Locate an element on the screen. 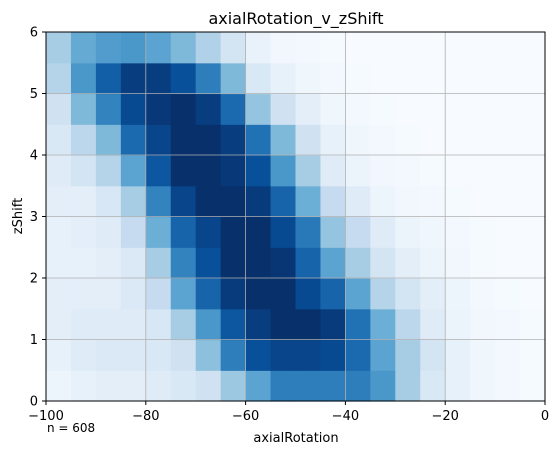 Image resolution: width=558 pixels, height=455 pixels. y-axis-ticks: 0 1 2 3 4 5 6 is located at coordinates (38, 218).